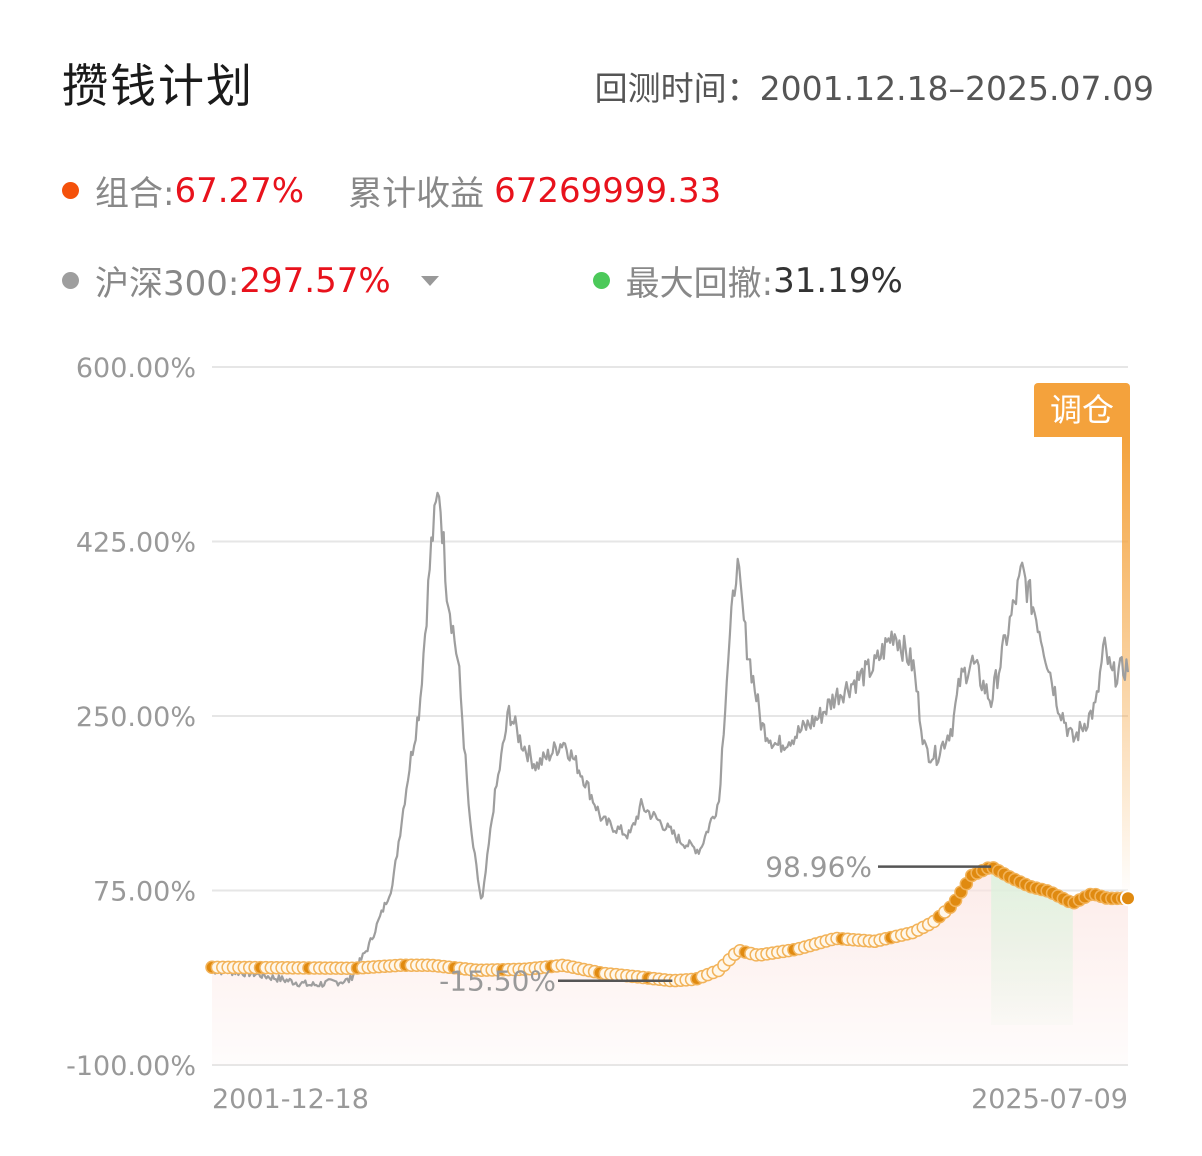 Image resolution: width=1202 pixels, height=1156 pixels. I want to click on portfolio-stats-row: 组合: 67.27% 累计收益 67269999.33, so click(391, 190).